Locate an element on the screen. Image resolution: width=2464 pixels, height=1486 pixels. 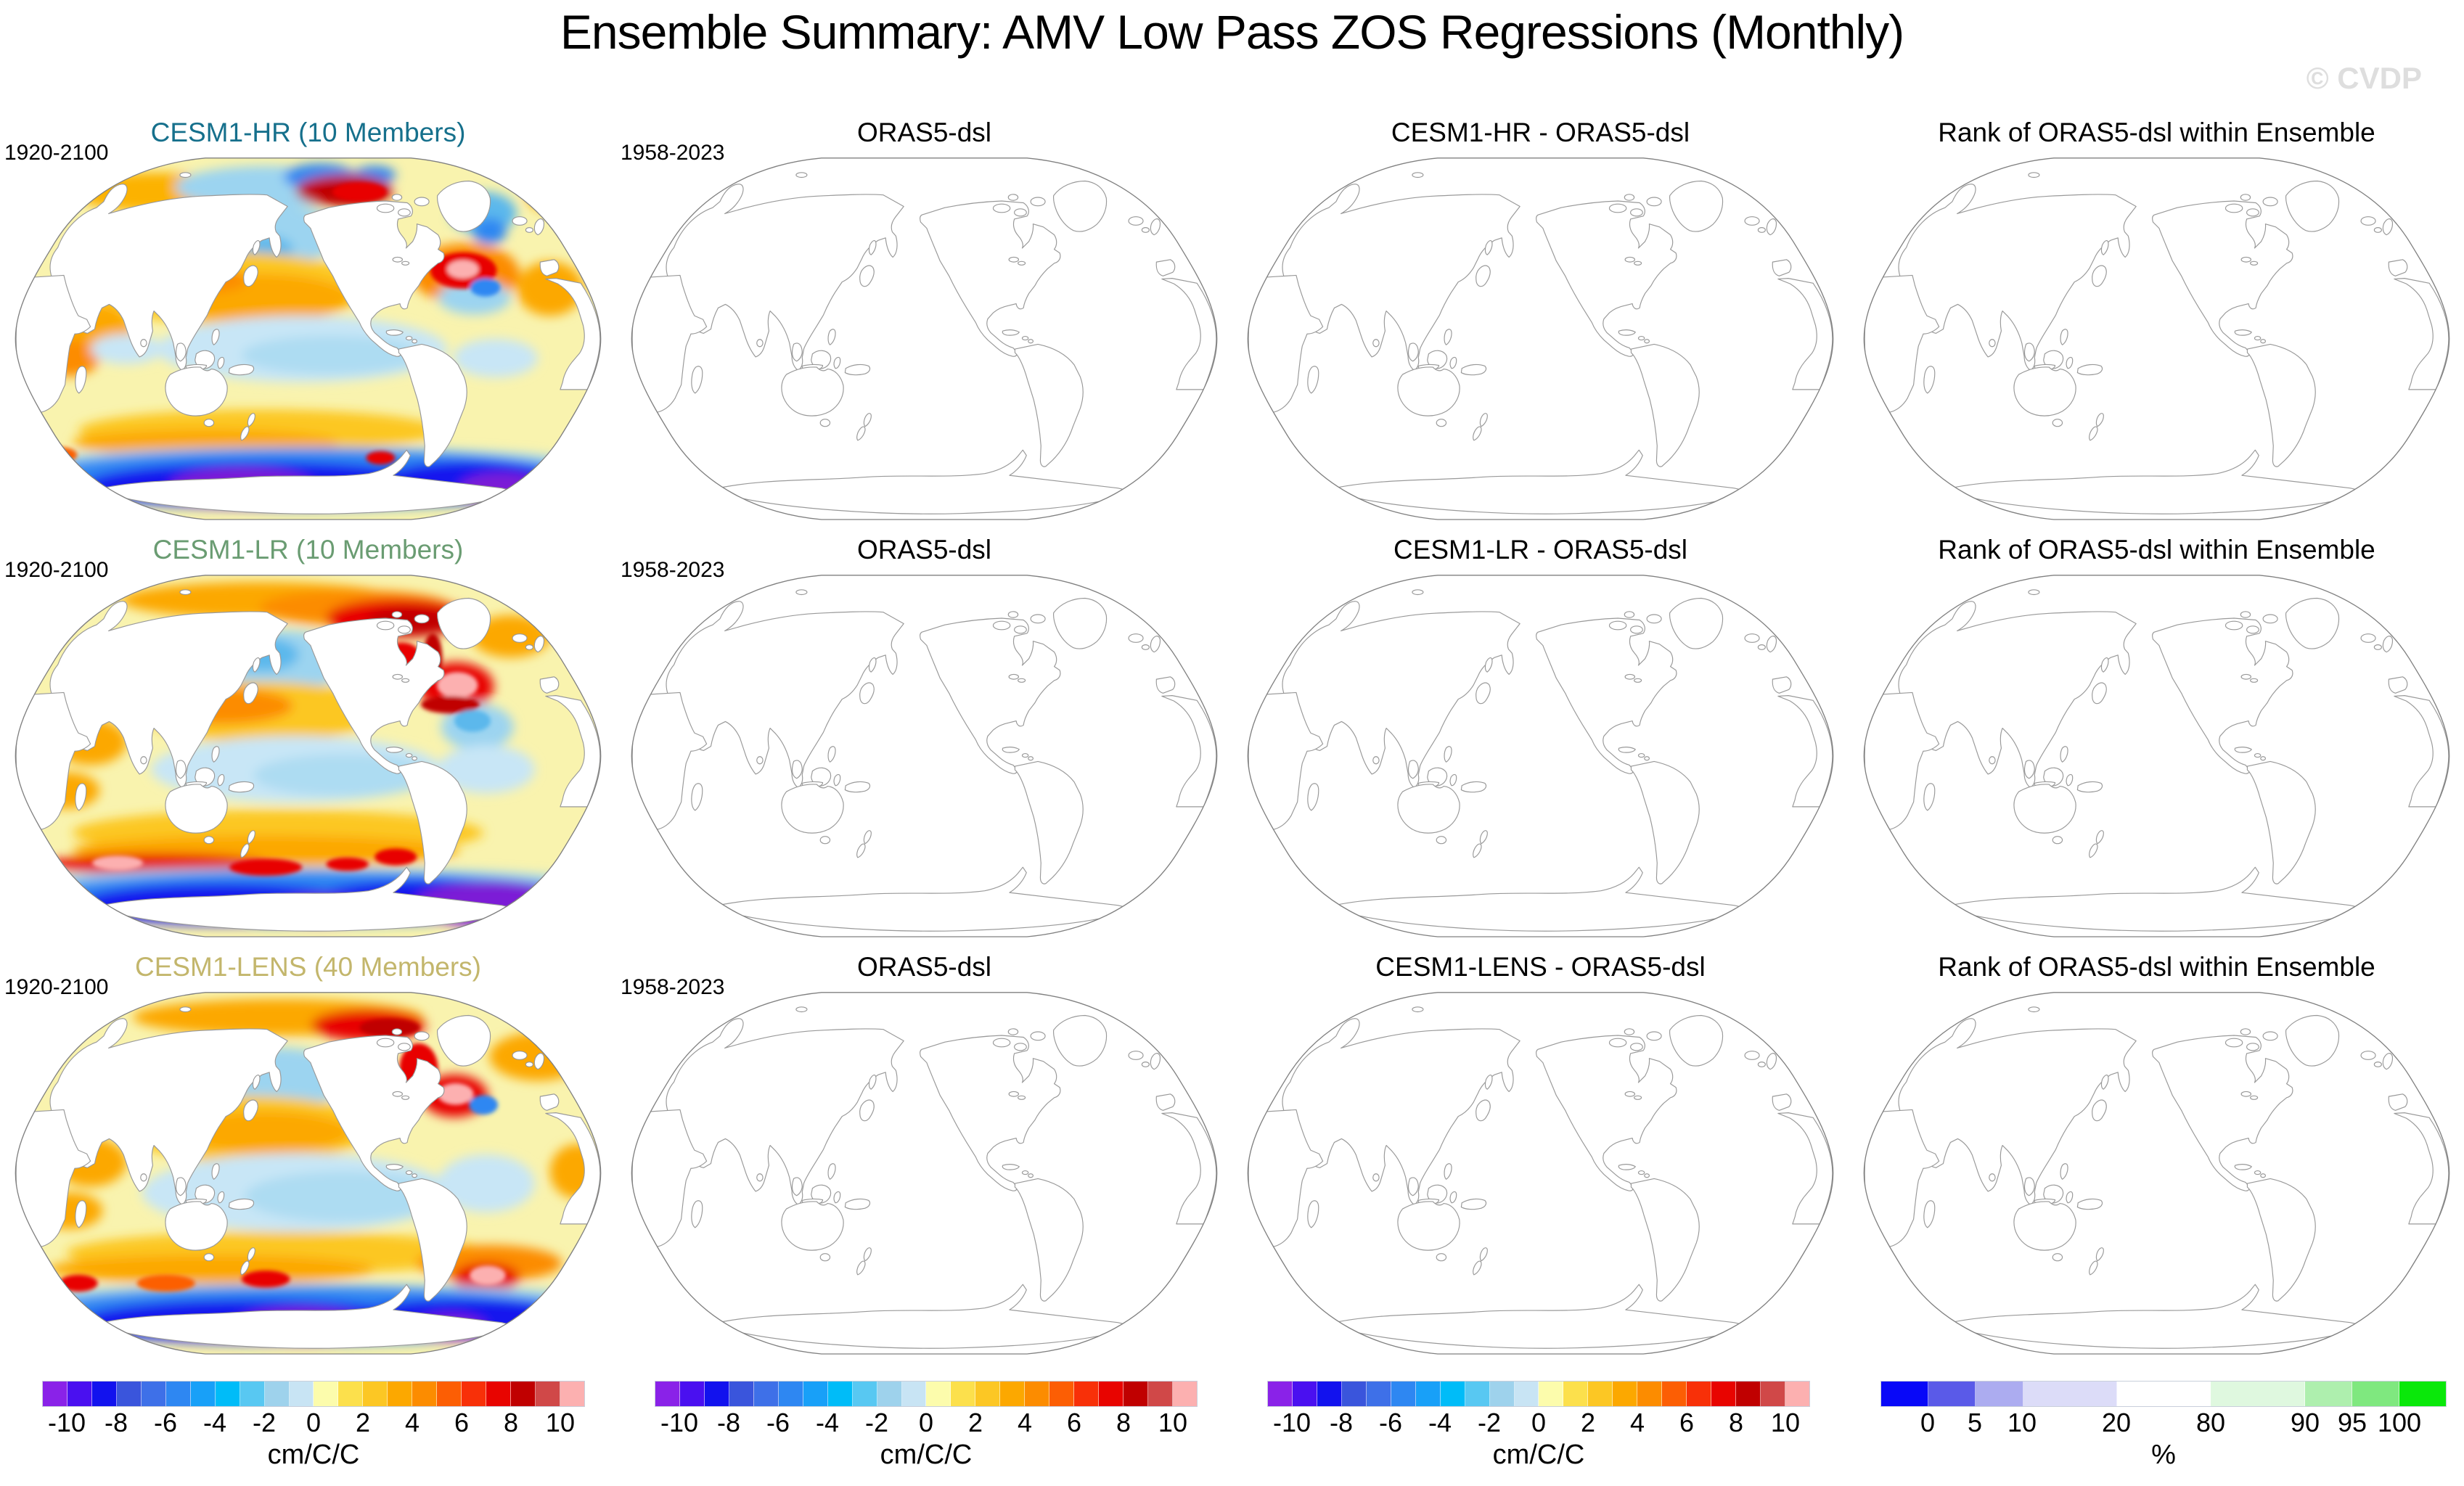
panel-title-cesm1-hr: CESM1-HR (10 Members) is located at coordinates (308, 132).